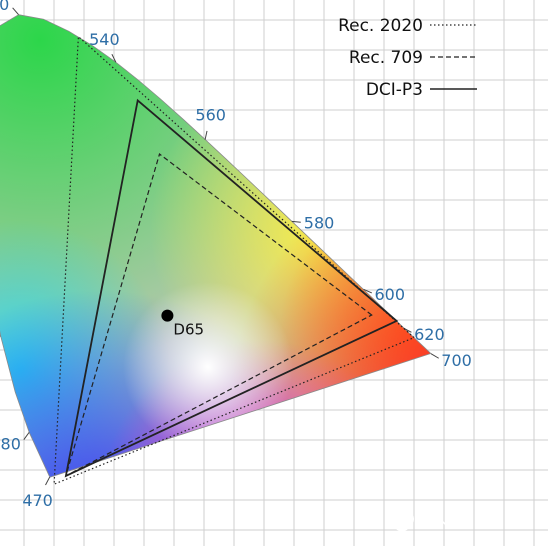  I want to click on wavelength-label-620: 620, so click(429, 334).